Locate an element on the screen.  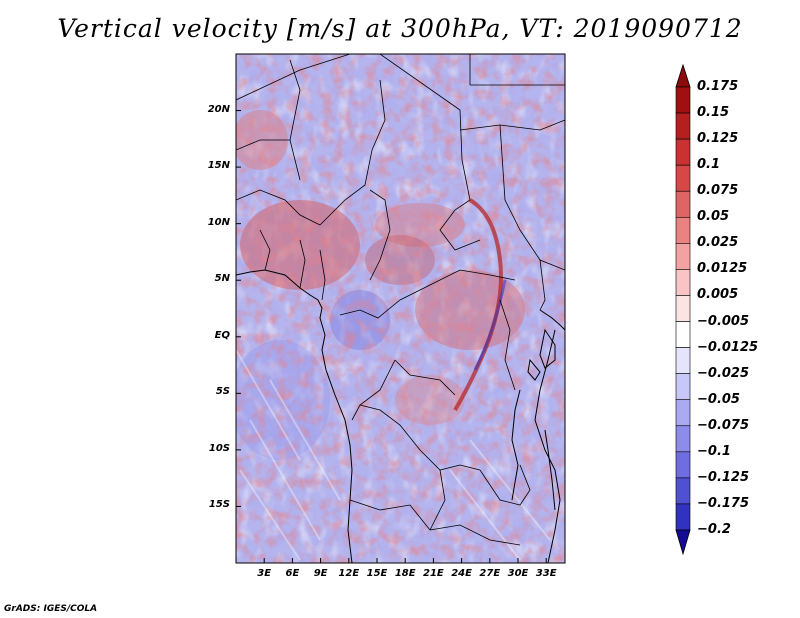
colorbar-label: 0.005 is located at coordinates (718, 295).